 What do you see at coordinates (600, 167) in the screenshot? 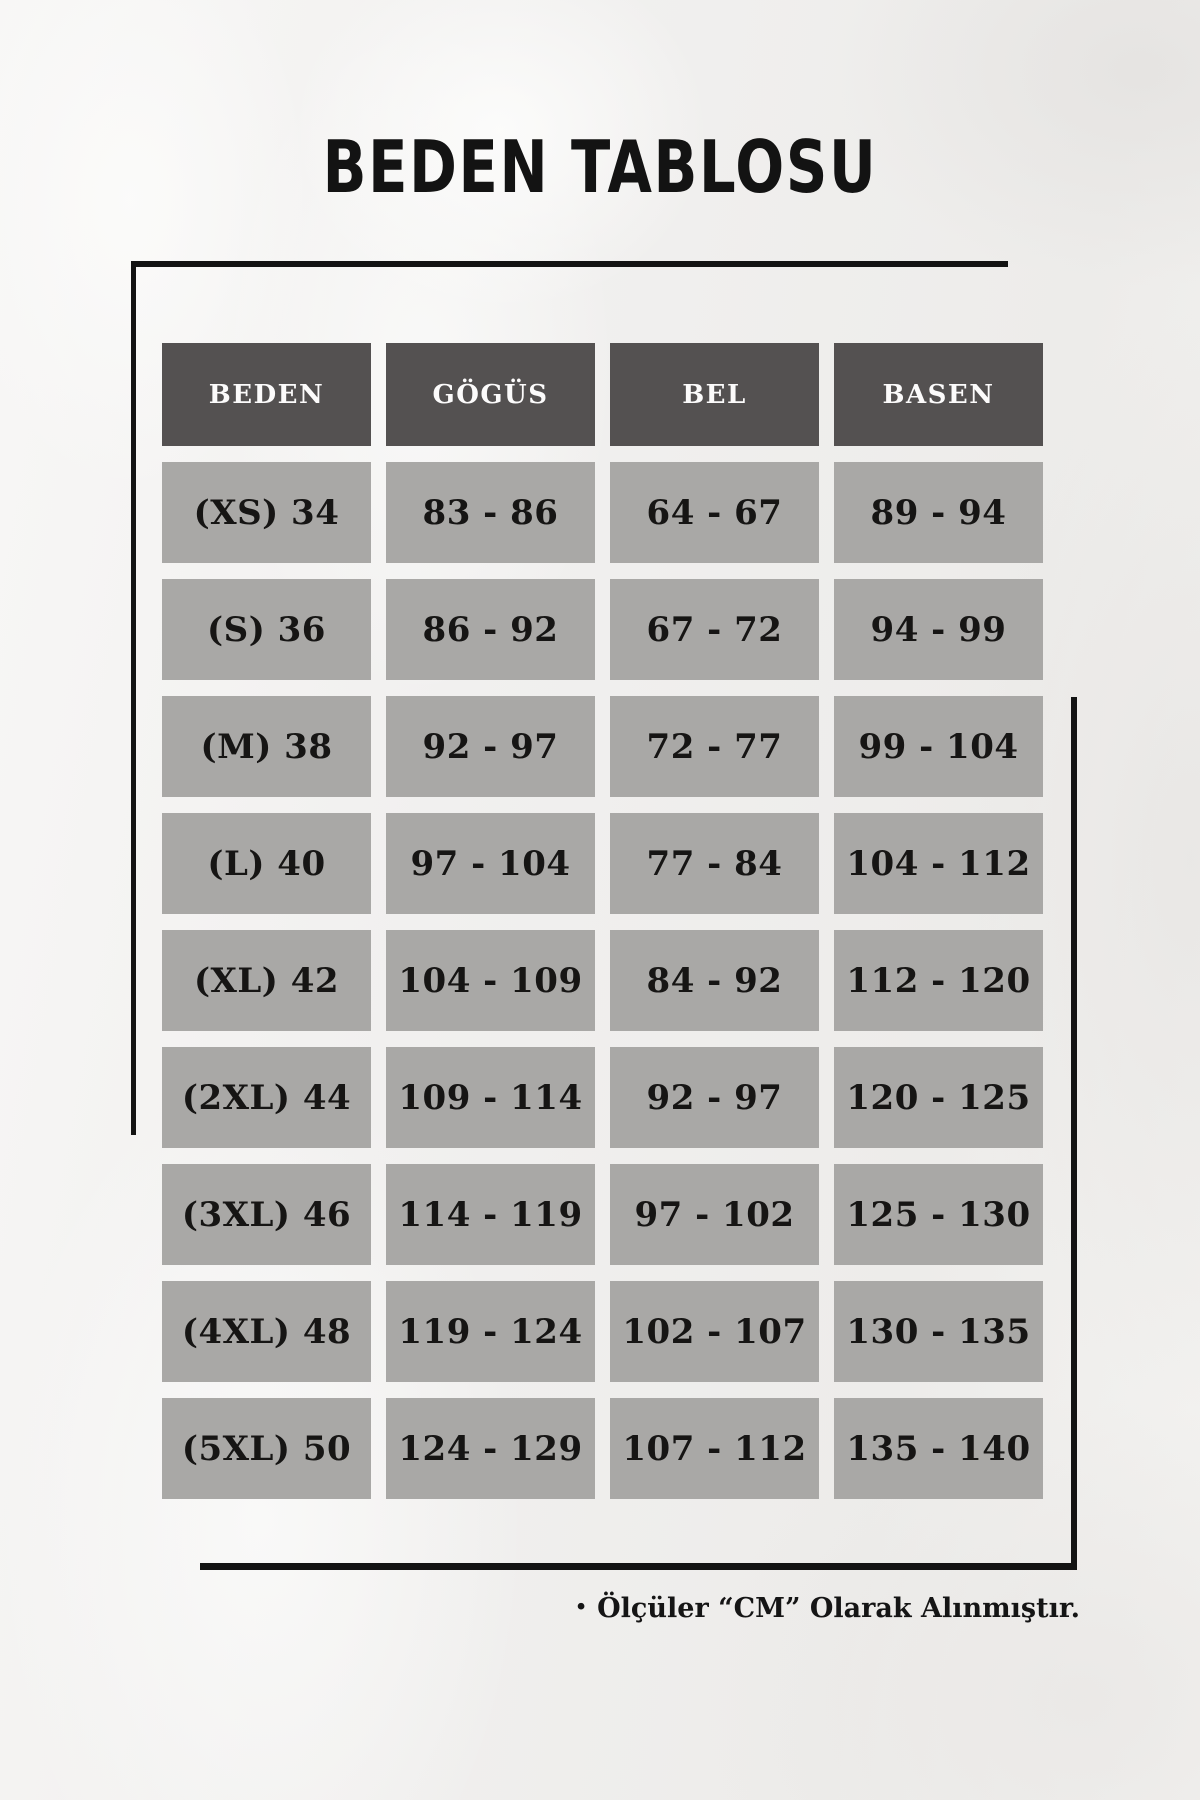
I see `page-title: BEDEN TABLOSU` at bounding box center [600, 167].